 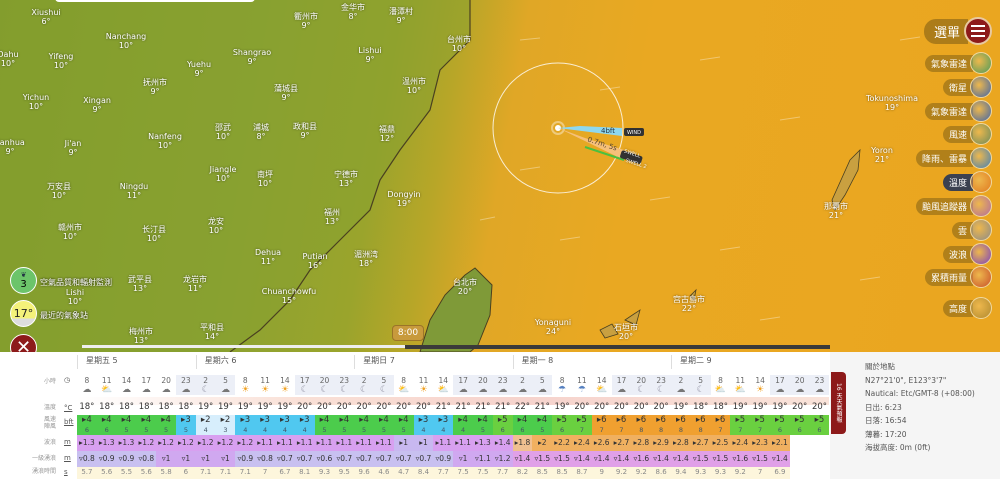 What do you see at coordinates (502, 425) in the screenshot?
I see `wind-cell: ▸5 6` at bounding box center [502, 425].